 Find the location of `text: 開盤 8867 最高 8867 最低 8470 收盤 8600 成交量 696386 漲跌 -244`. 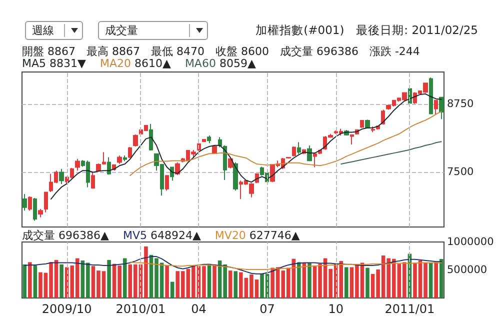

text: 開盤 8867 最高 8867 最低 8470 收盤 8600 成交量 696386 漲跌 -244 is located at coordinates (221, 51).